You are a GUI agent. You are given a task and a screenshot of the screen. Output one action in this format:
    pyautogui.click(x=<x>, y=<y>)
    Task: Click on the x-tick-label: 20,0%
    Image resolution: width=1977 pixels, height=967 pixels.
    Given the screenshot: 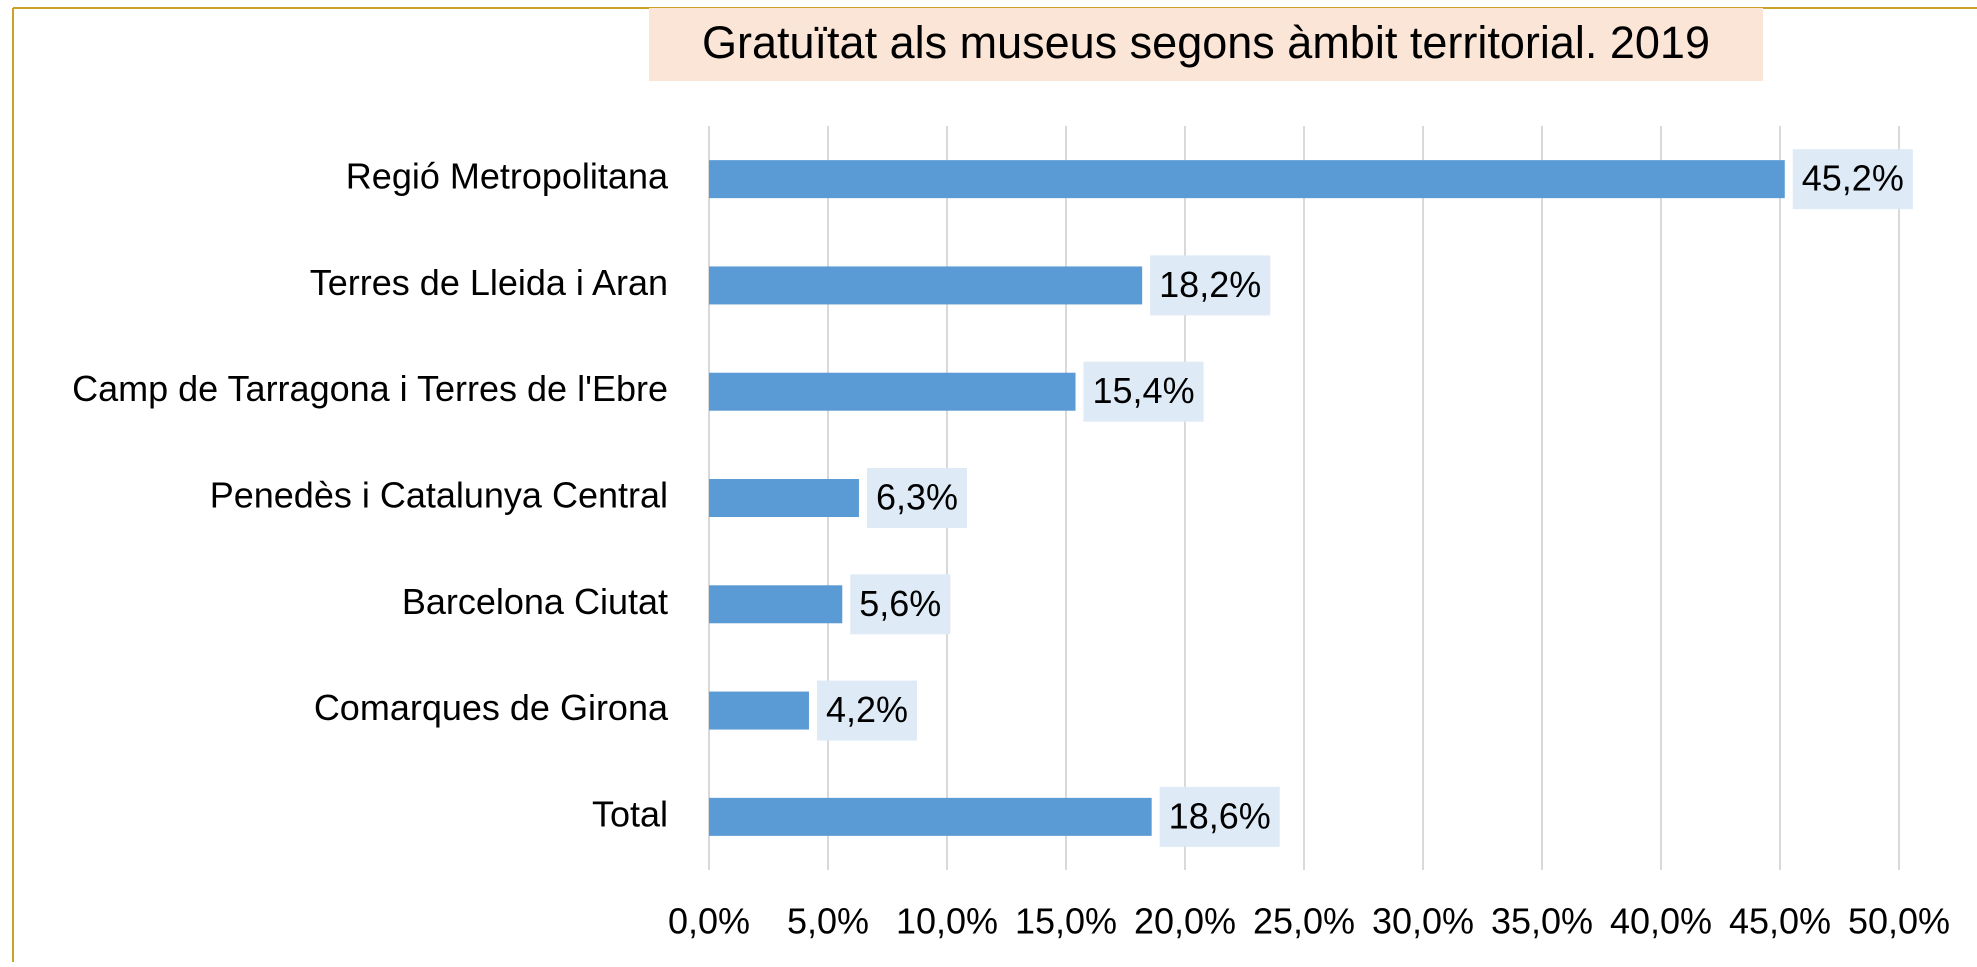 What is the action you would take?
    pyautogui.click(x=1185, y=921)
    